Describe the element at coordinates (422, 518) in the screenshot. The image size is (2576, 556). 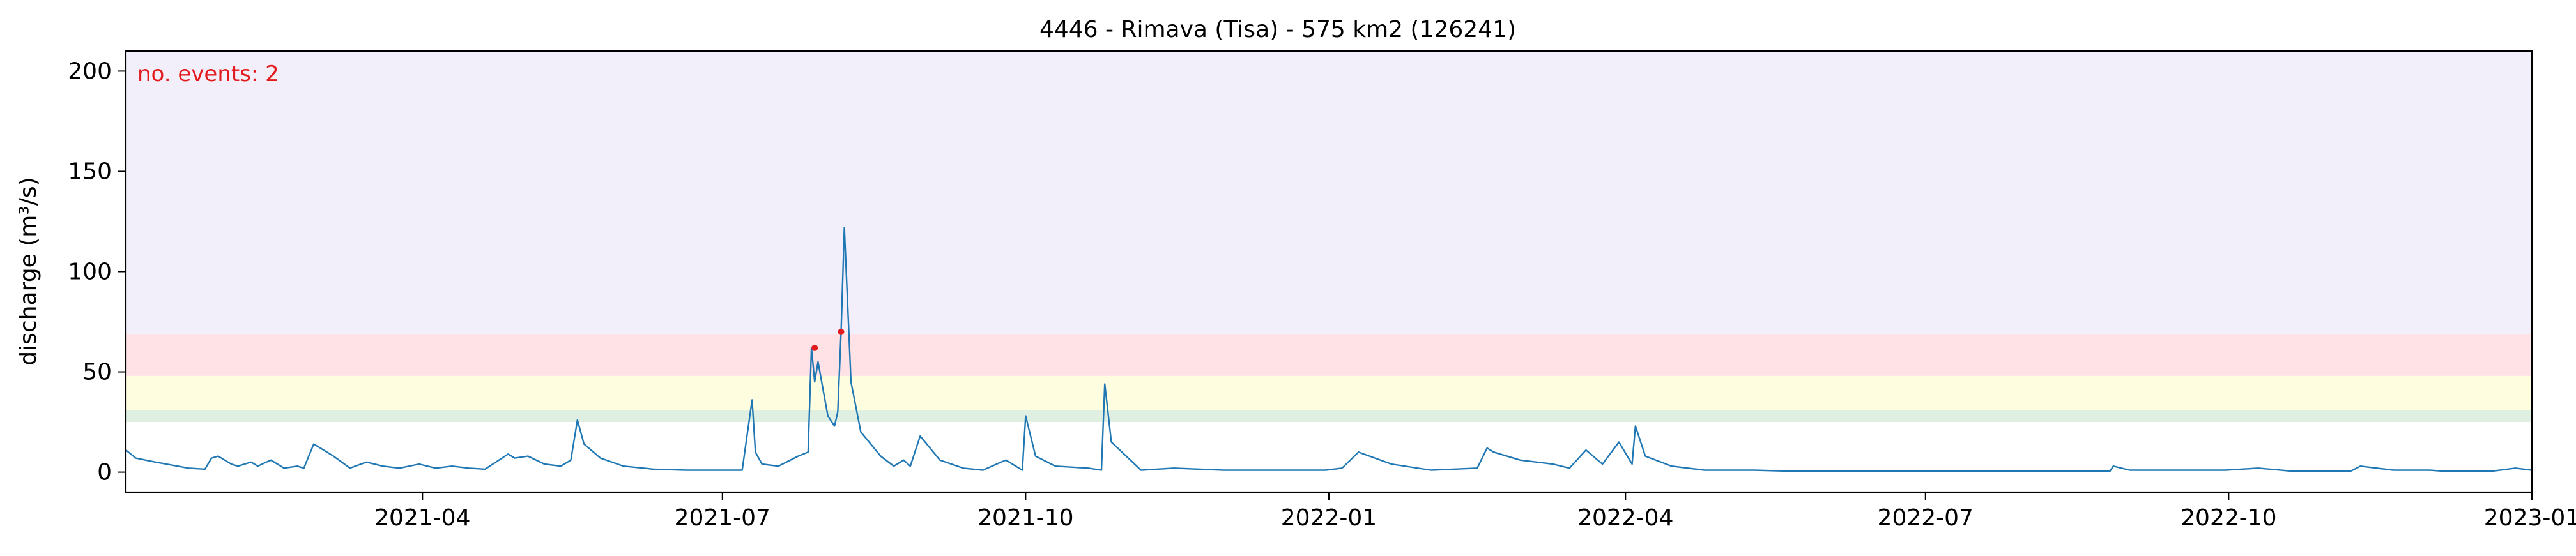
I see `x-tick-label-1: 2021-04` at that location.